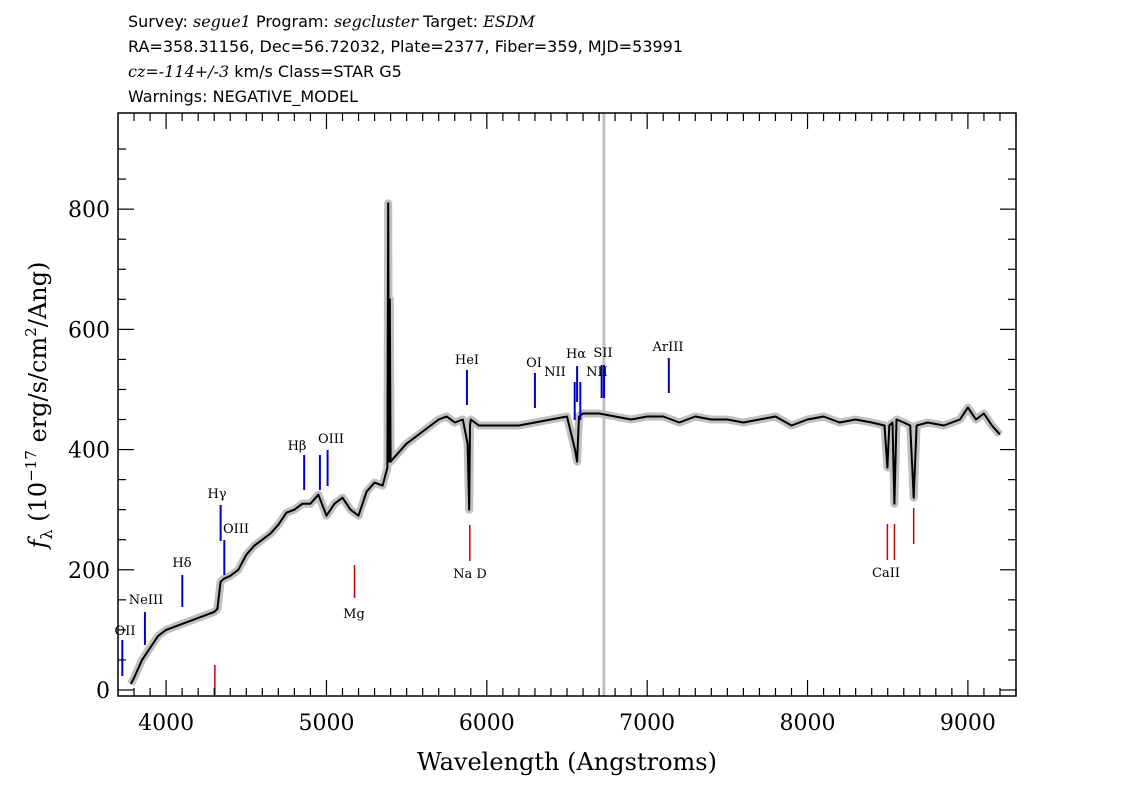 This screenshot has height=810, width=1134. I want to click on header-line-4: Warnings: NEGATIVE_MODEL, so click(243, 96).